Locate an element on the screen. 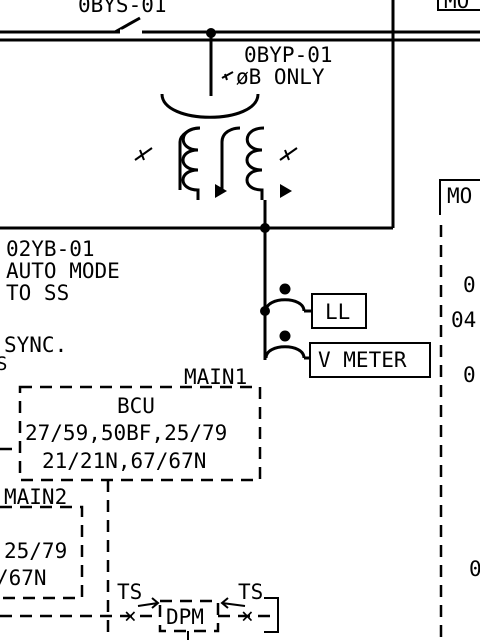 The height and width of the screenshot is (640, 480). ground-arrow-left-tick is located at coordinates (142, 155).